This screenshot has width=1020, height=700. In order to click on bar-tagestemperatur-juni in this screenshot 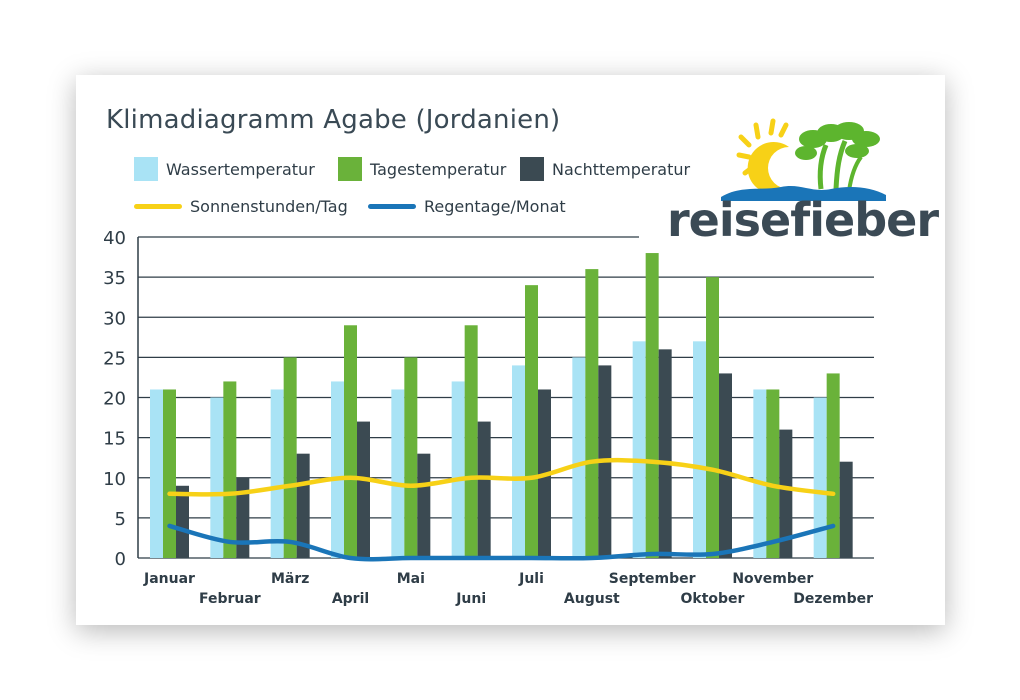, I will do `click(471, 441)`.